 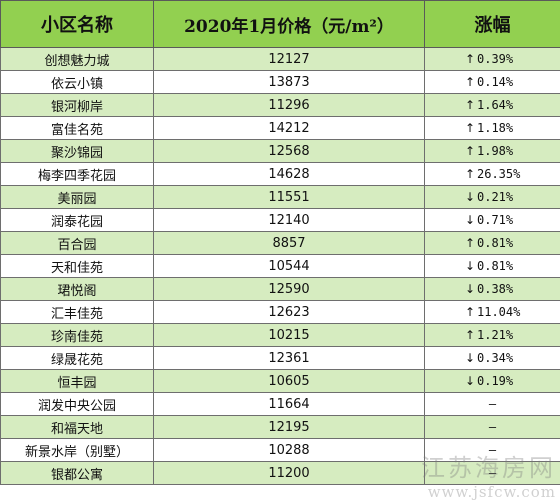 I want to click on cell-price: 12195, so click(x=289, y=427).